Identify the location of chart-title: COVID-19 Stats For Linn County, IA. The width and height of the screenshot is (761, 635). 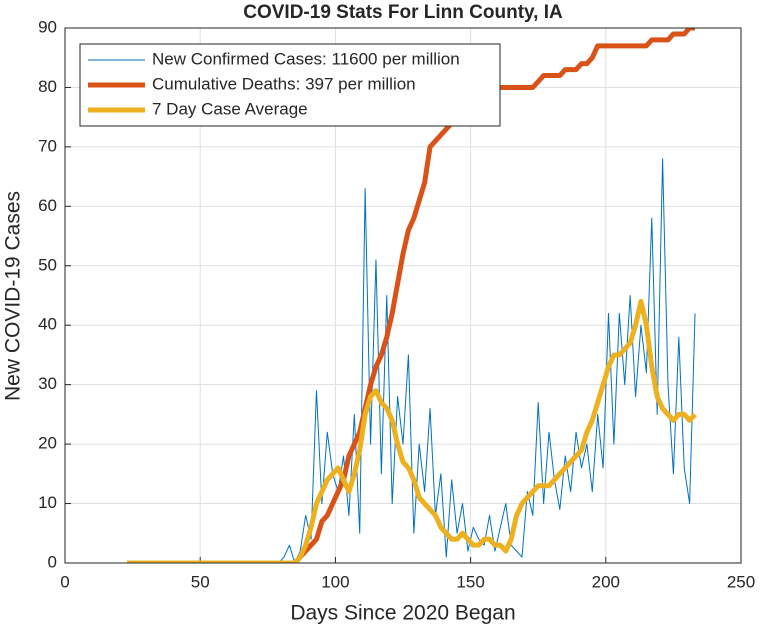
(403, 12).